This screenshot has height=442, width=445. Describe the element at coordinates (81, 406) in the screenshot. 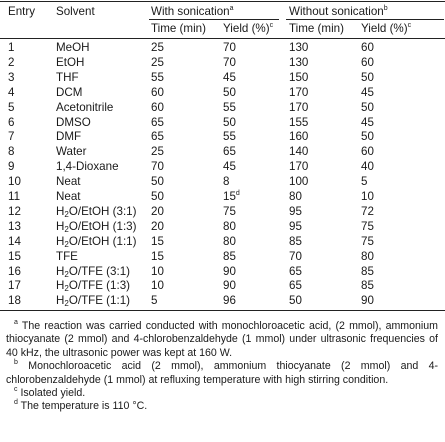

I see `footnote-d: d The temperature is 110 °C.` at that location.